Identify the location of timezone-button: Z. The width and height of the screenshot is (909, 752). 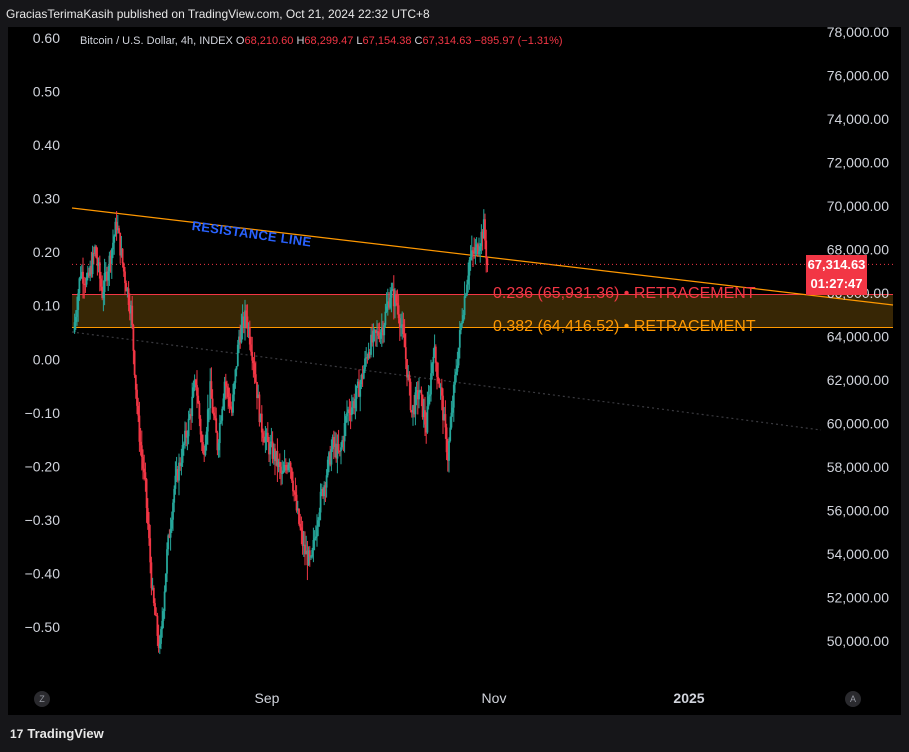
(42, 699).